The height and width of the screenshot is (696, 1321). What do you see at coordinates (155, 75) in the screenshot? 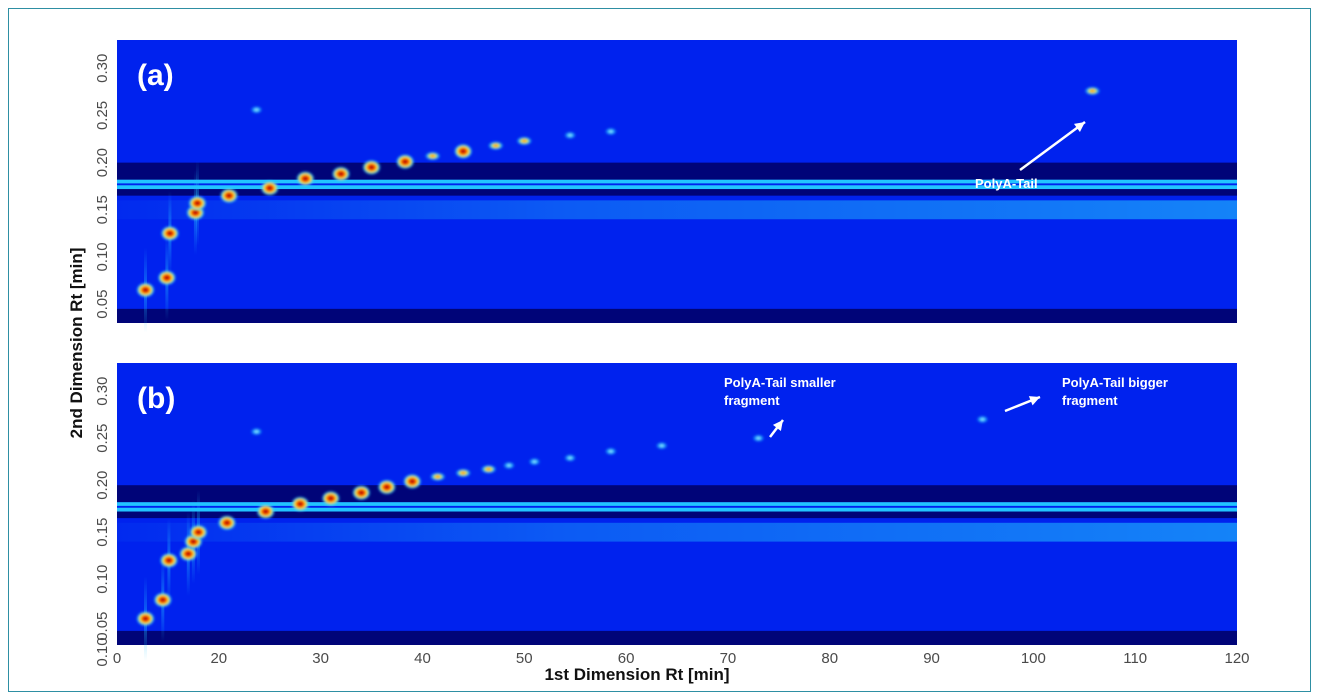
I see `panel-label: (a)` at bounding box center [155, 75].